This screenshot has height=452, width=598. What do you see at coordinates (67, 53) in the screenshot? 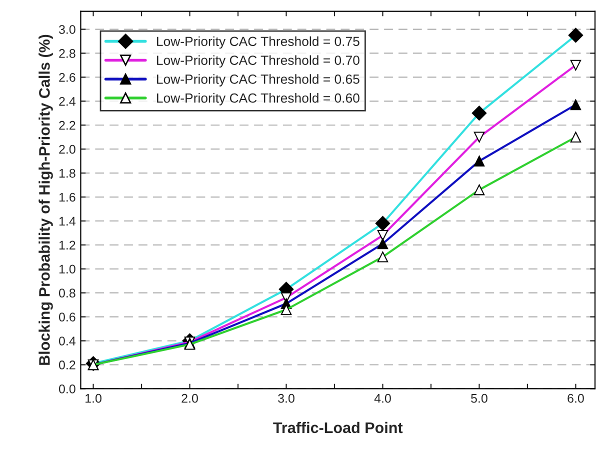
I see `y-tick-label: 2.8` at bounding box center [67, 53].